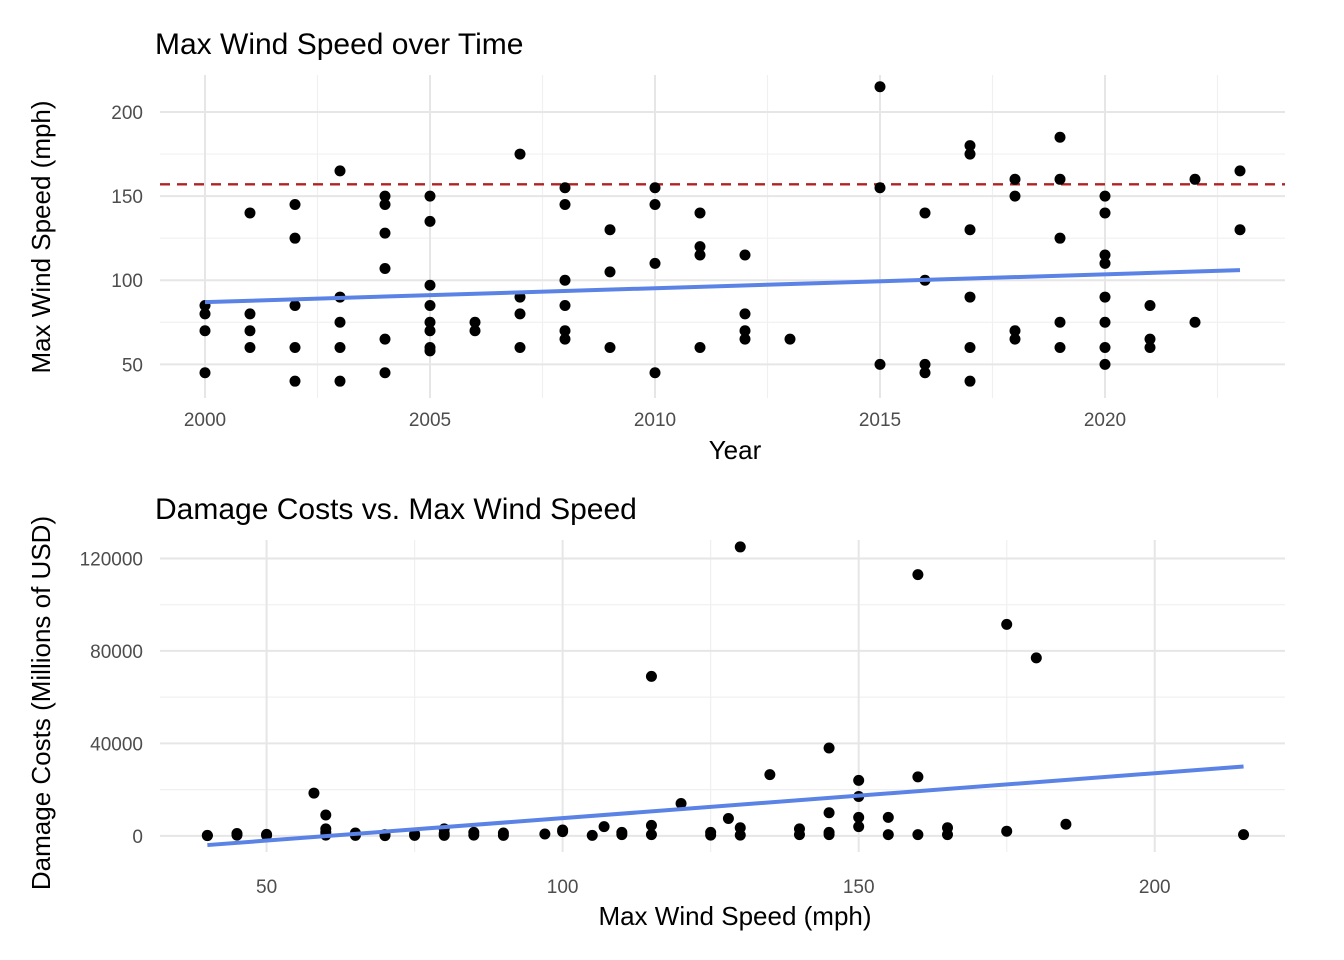  What do you see at coordinates (1105, 420) in the screenshot?
I see `x-tick-label: 2020` at bounding box center [1105, 420].